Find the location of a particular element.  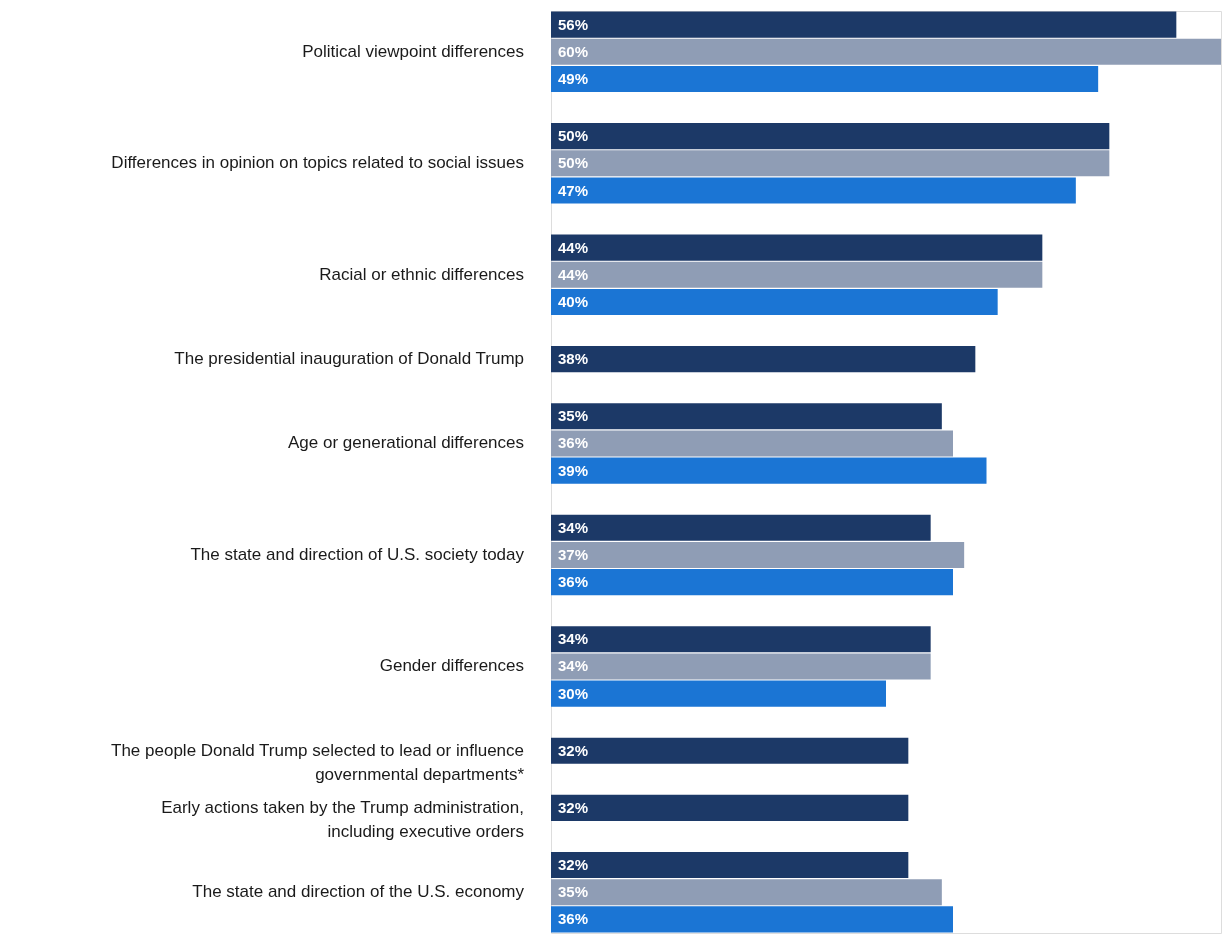

y-tick-label: The state and direction of the U.S. economy is located at coordinates (358, 892).